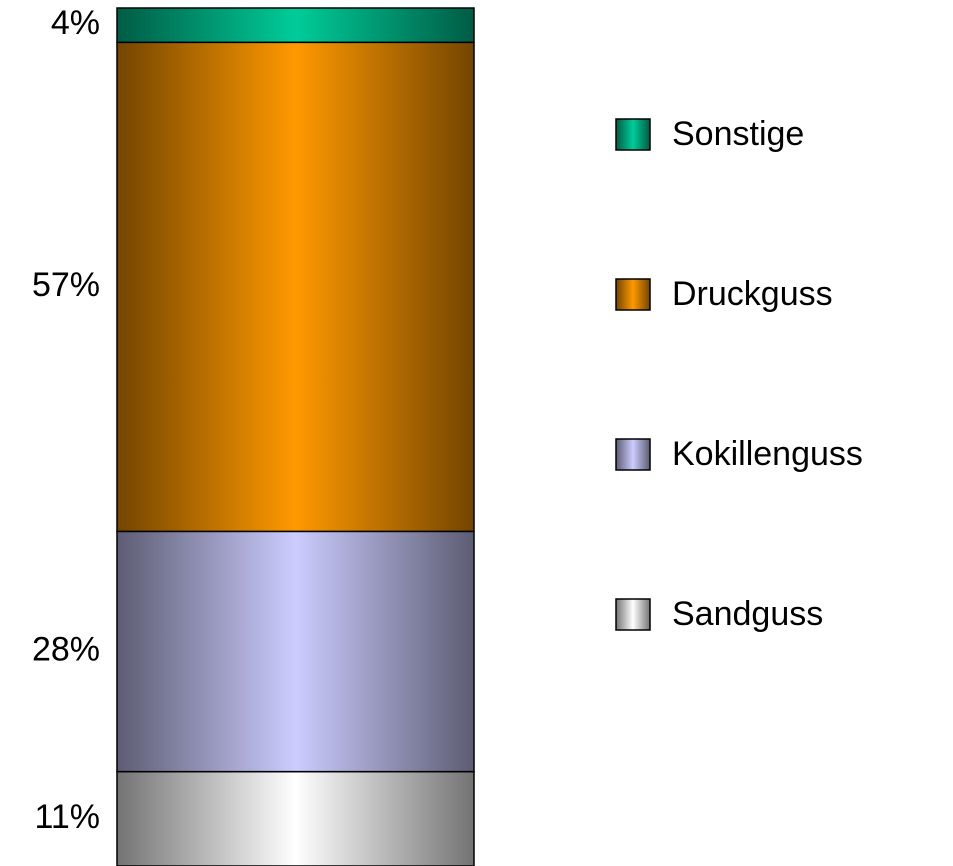  Describe the element at coordinates (75, 23) in the screenshot. I see `value-label: 4%` at that location.